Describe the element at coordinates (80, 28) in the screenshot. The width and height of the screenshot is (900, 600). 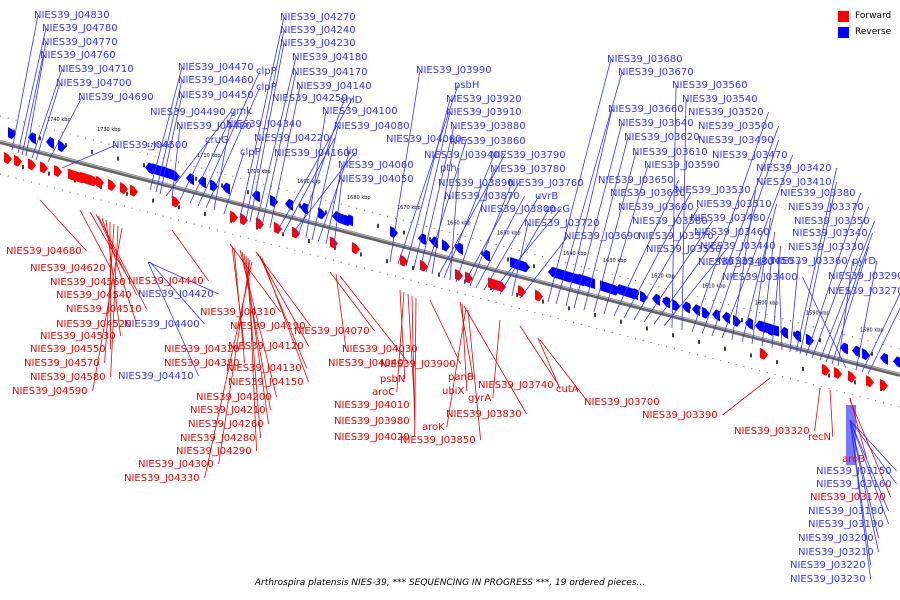
I see `reverse-gene-label: NIES39_J04780` at that location.